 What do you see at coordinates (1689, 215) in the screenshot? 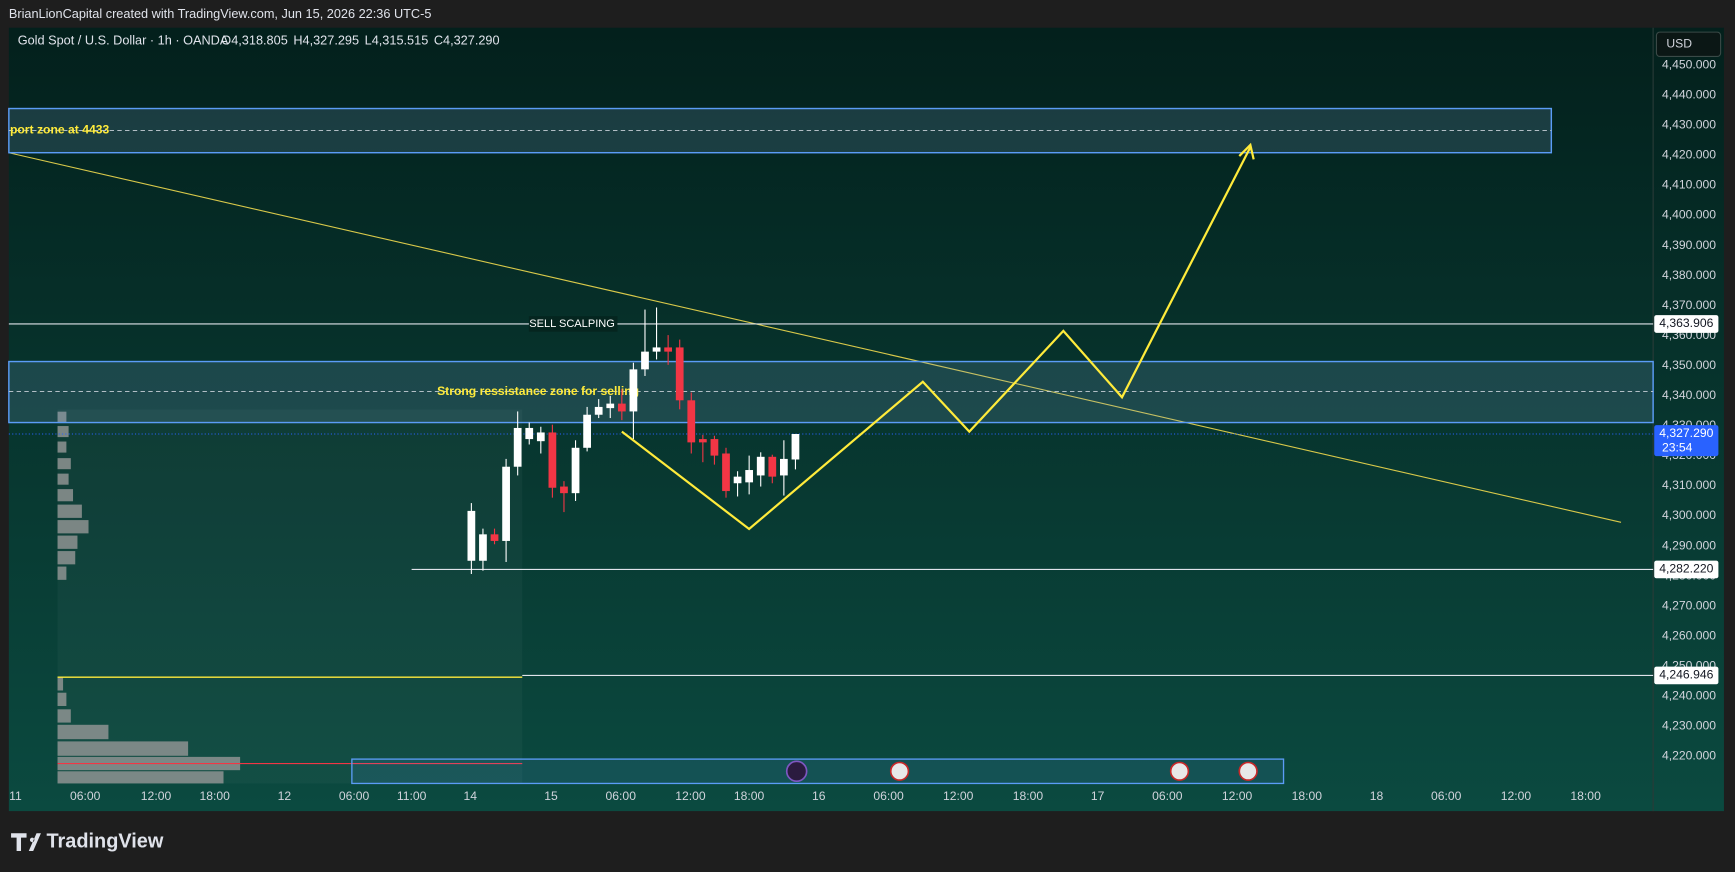
I see `y-tick-label: 4,400.000` at bounding box center [1689, 215].